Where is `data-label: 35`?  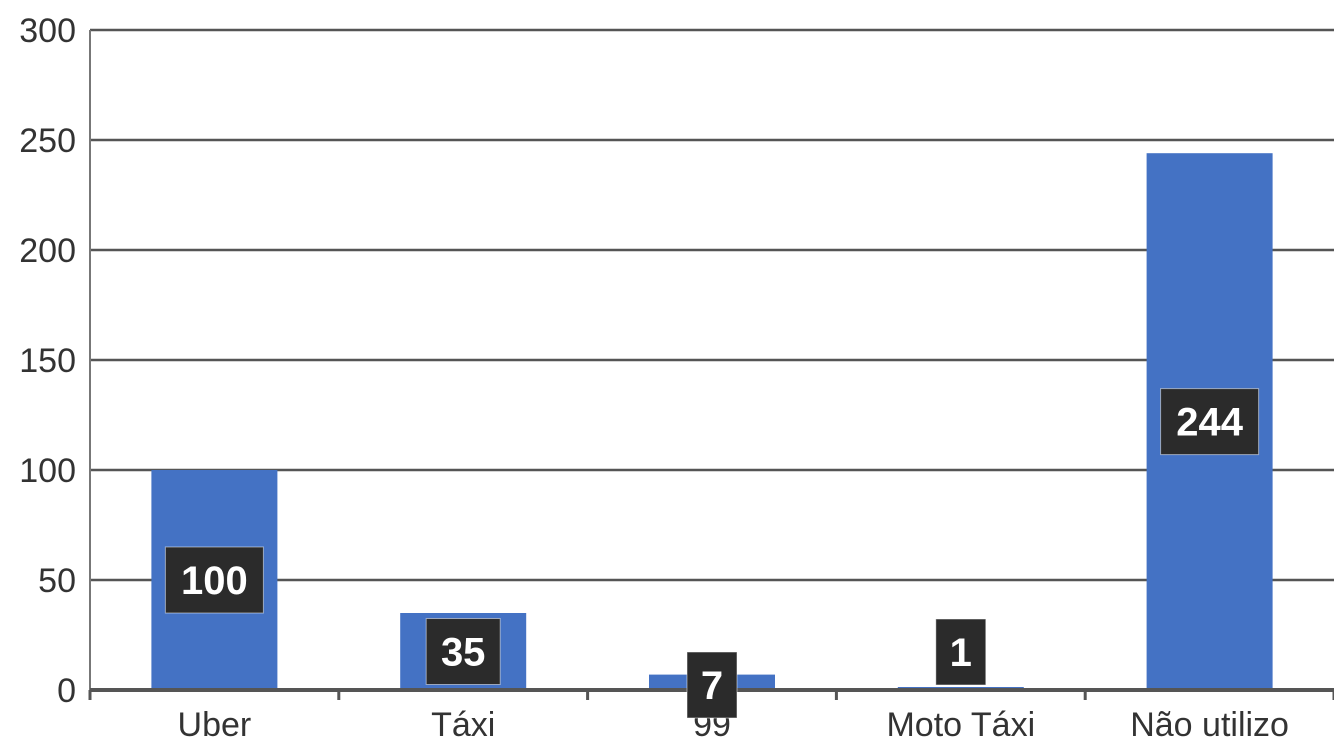 data-label: 35 is located at coordinates (463, 651).